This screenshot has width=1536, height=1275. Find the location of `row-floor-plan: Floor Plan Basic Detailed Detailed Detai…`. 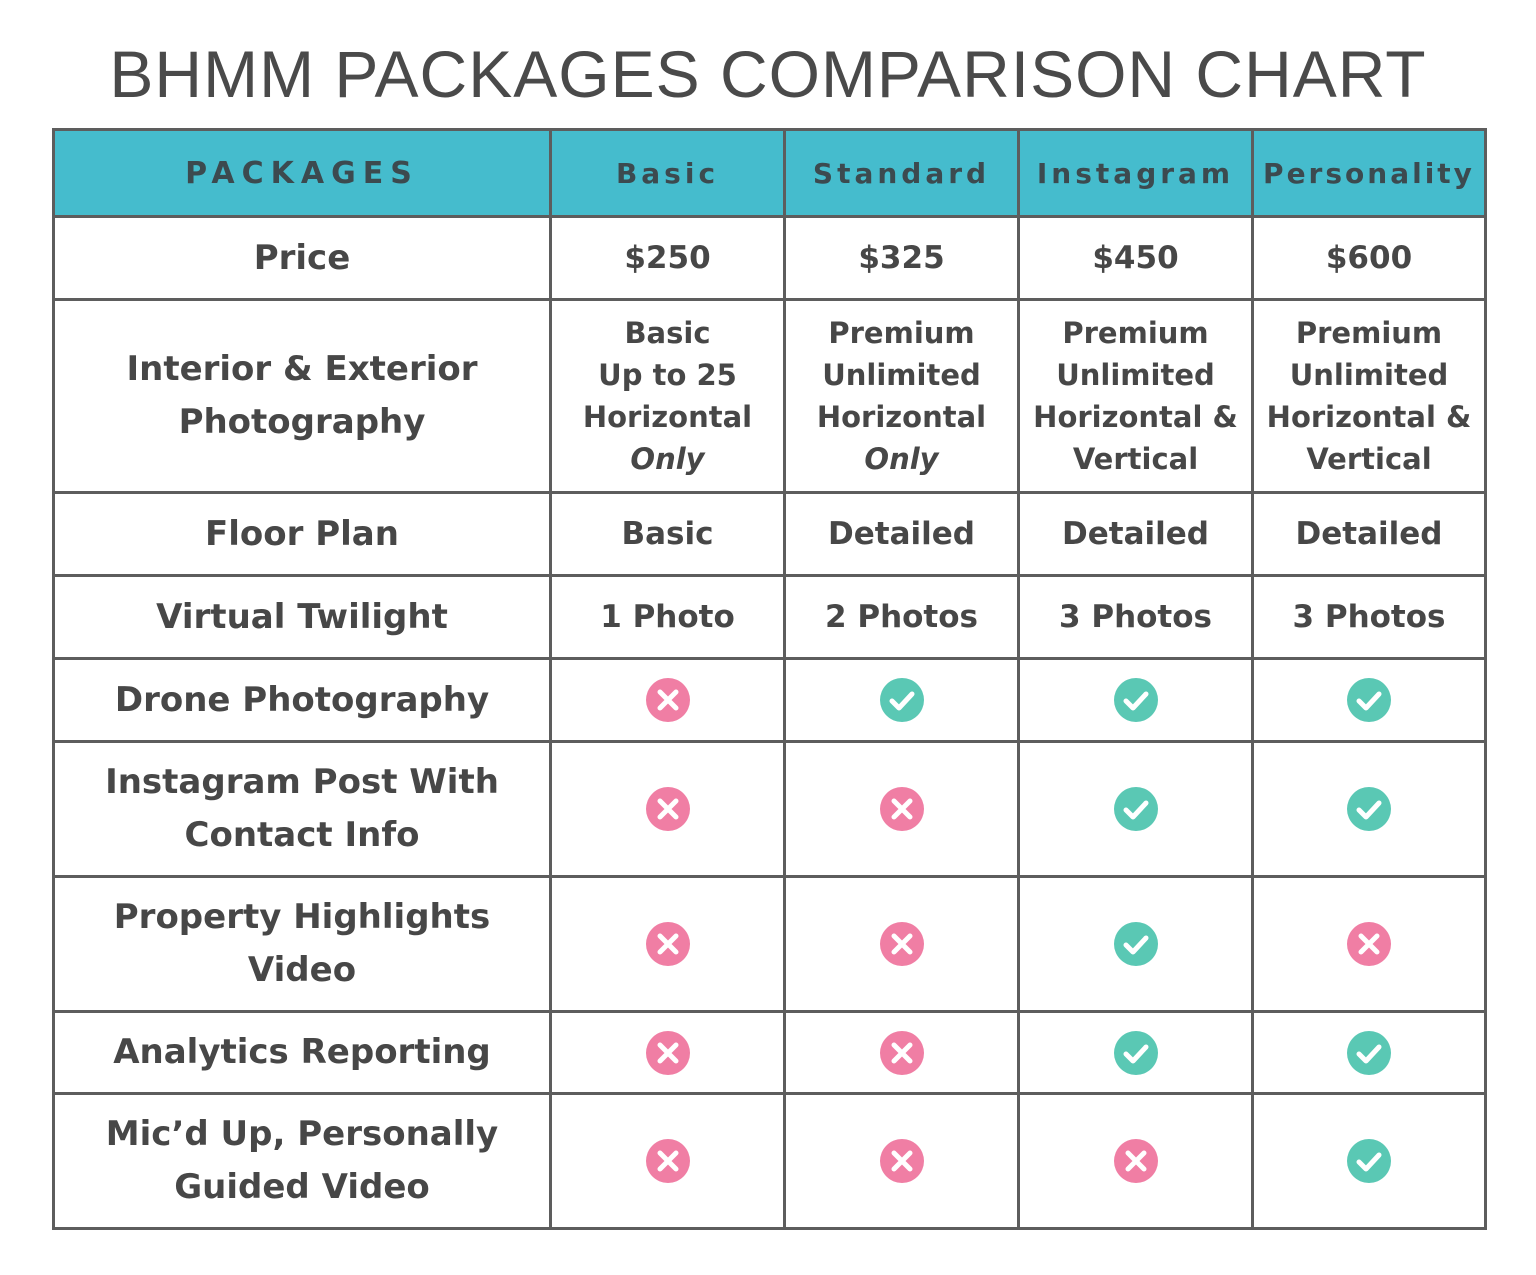

row-floor-plan: Floor Plan Basic Detailed Detailed Detai… is located at coordinates (769, 534).